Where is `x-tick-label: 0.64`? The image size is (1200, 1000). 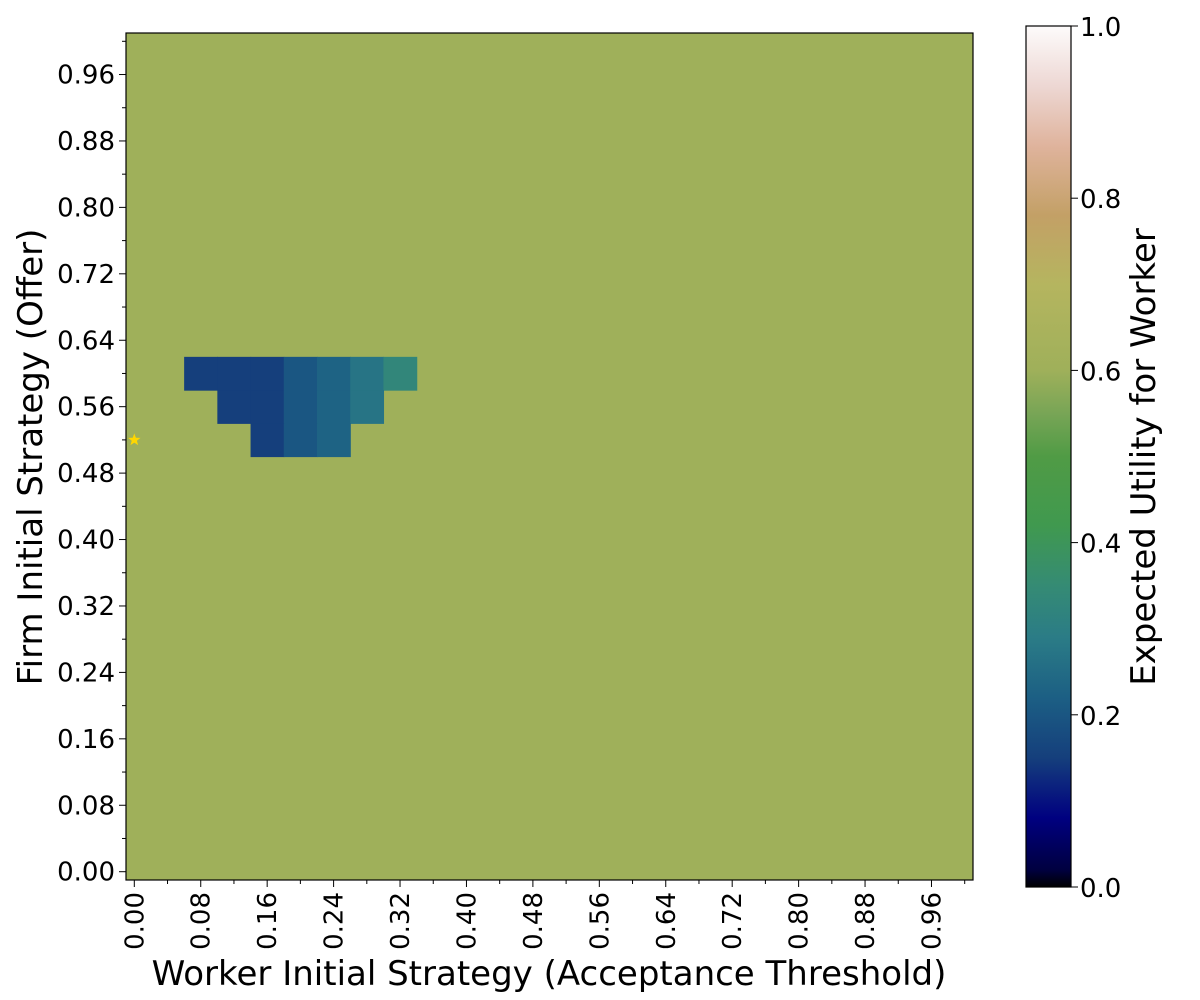
x-tick-label: 0.64 is located at coordinates (667, 921).